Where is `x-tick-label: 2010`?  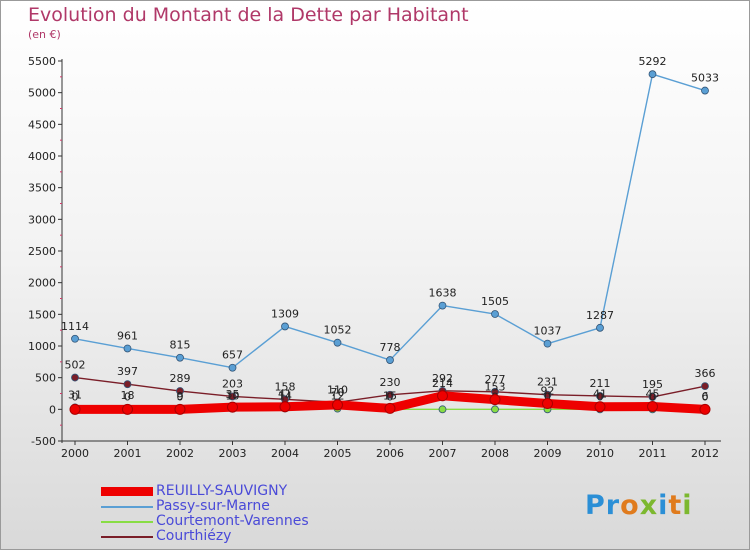
x-tick-label: 2010 is located at coordinates (600, 453).